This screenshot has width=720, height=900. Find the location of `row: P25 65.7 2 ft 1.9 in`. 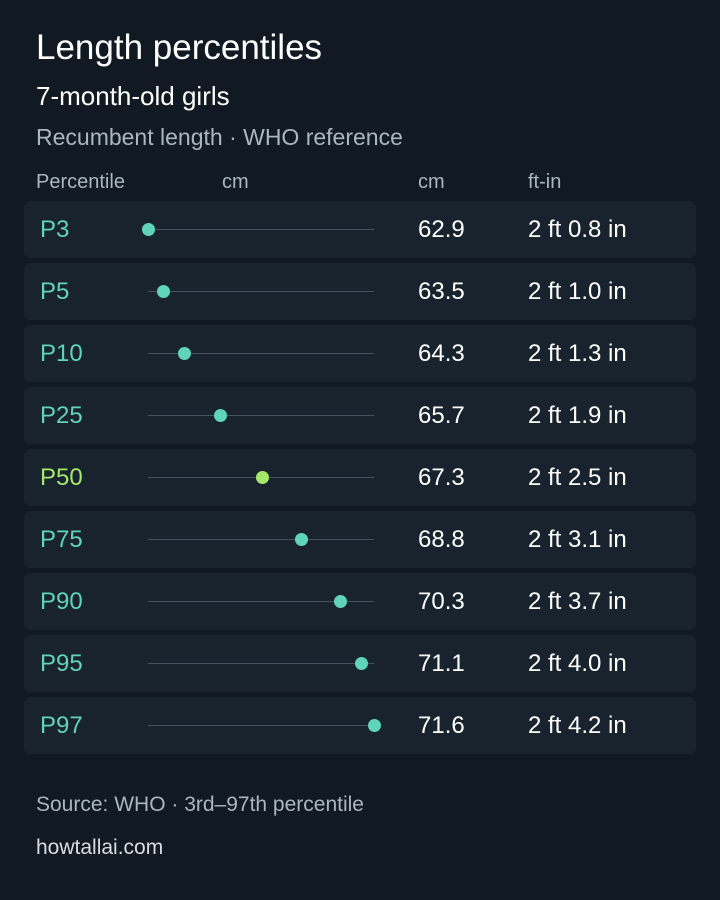

row: P25 65.7 2 ft 1.9 in is located at coordinates (360, 415).